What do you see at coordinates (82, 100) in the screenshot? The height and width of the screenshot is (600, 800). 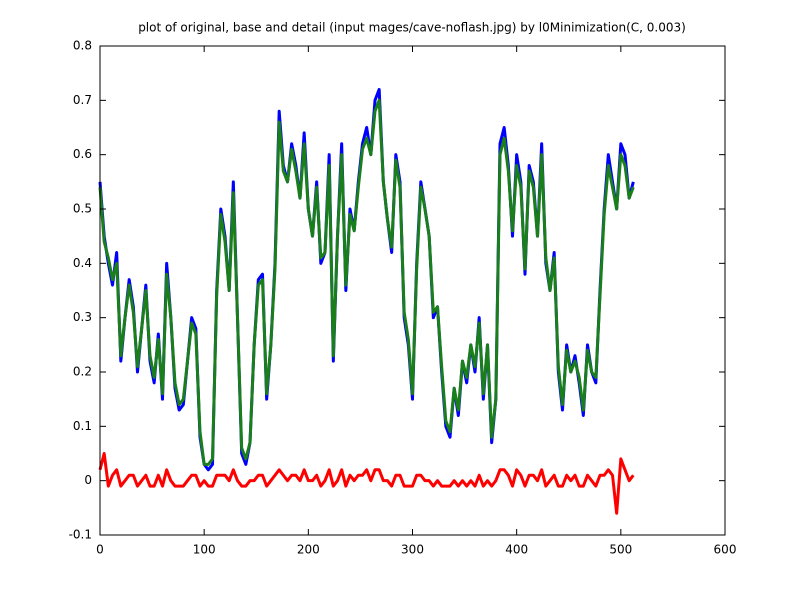 I see `y-tick-label: 0.7` at bounding box center [82, 100].